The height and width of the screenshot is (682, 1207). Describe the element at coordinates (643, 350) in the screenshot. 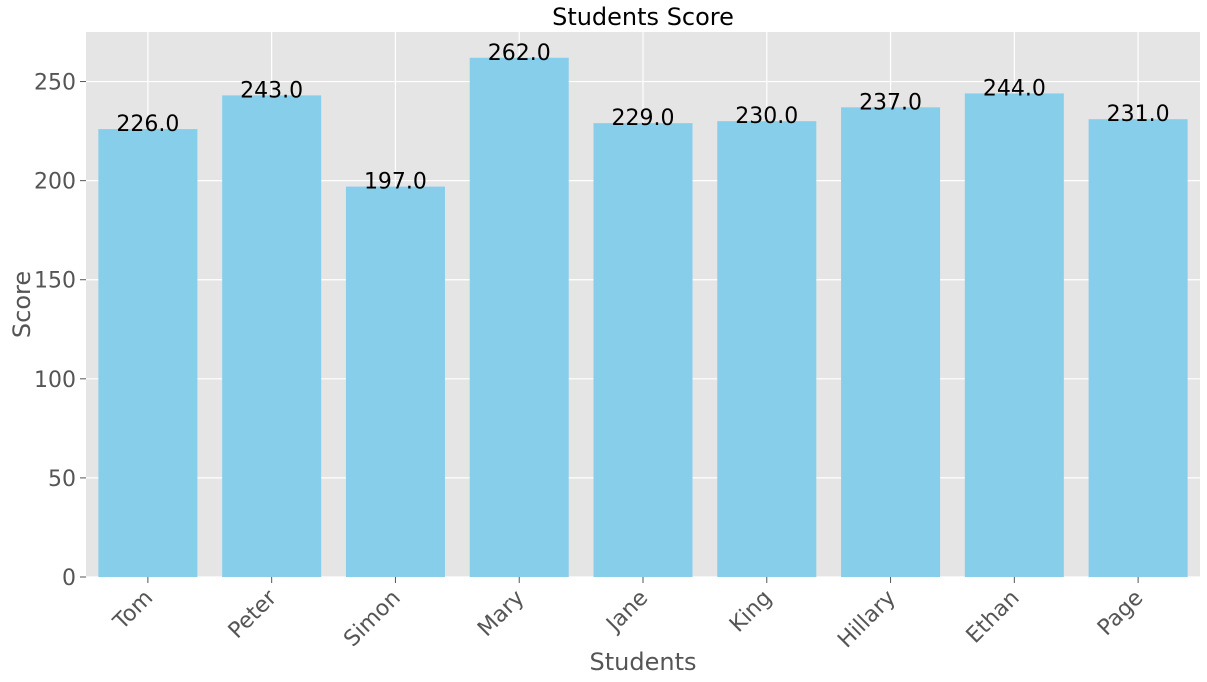

I see `bar-jane` at that location.